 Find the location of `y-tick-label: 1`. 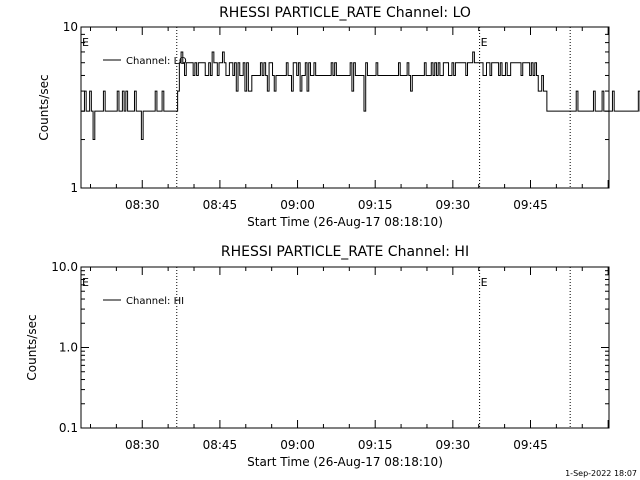

y-tick-label: 1 is located at coordinates (74, 188).